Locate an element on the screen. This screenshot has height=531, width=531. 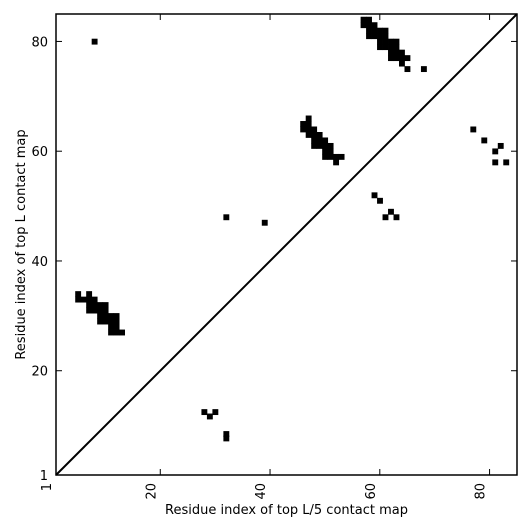
y-axis-label: Residue index of top L contact map is located at coordinates (21, 244).